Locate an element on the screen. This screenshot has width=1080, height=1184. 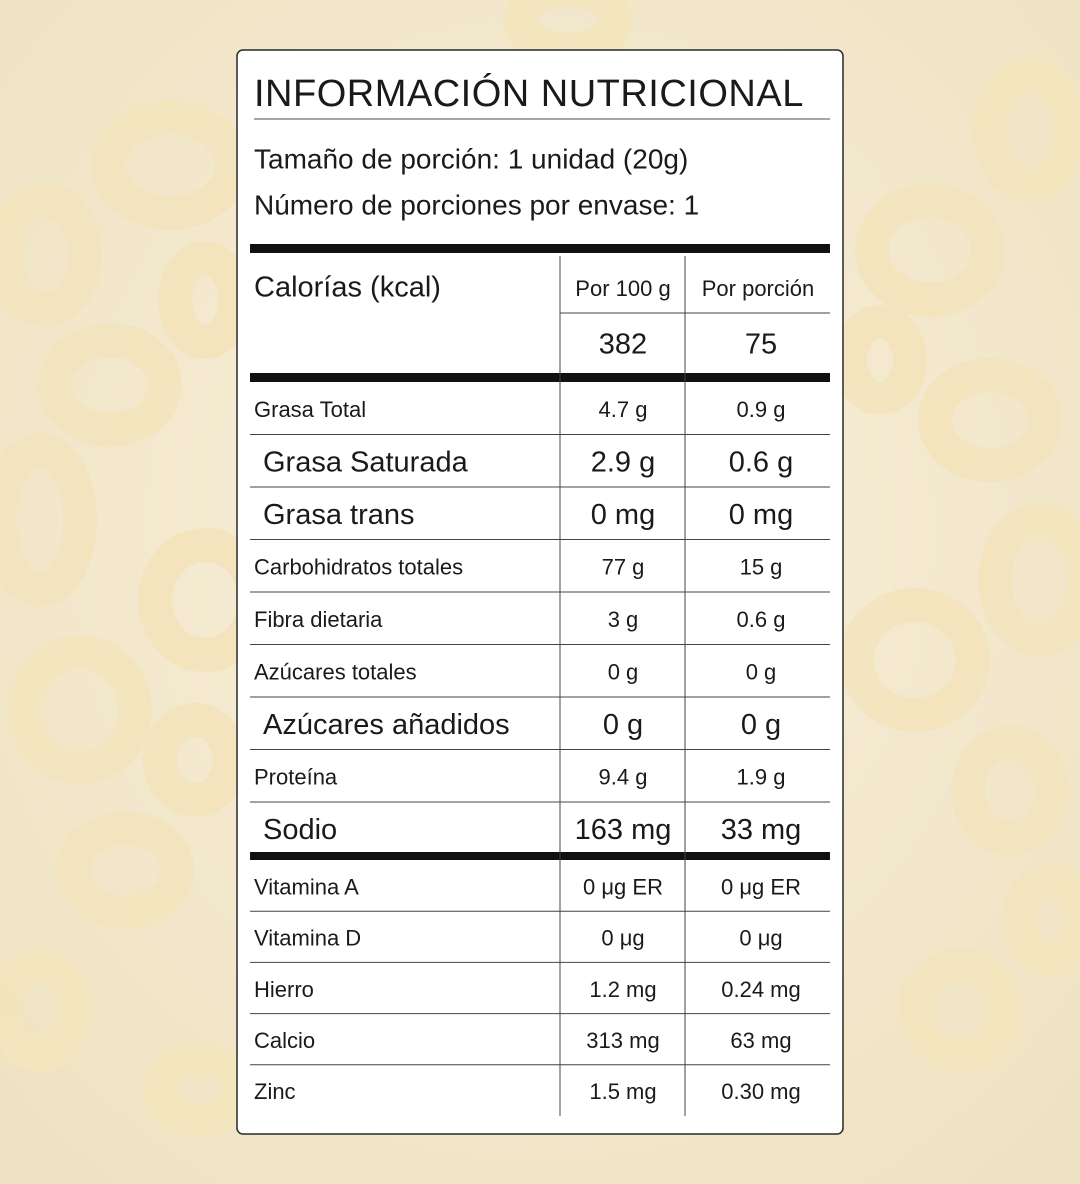
calories-value: 382 is located at coordinates (623, 345).